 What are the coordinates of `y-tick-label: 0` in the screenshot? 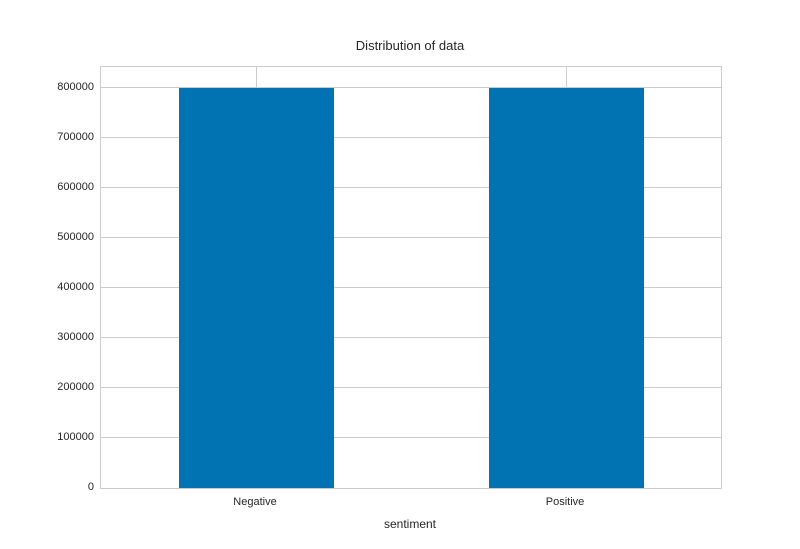 It's located at (90, 487).